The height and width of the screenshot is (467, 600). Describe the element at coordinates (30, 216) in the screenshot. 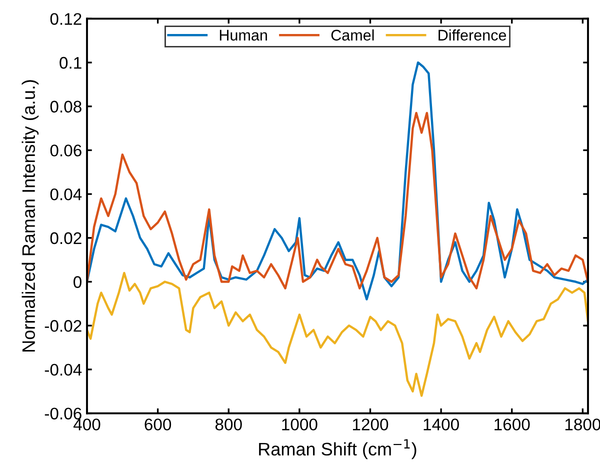

I see `y-axis-title: Normalized Raman Intensity (a.u.)` at that location.